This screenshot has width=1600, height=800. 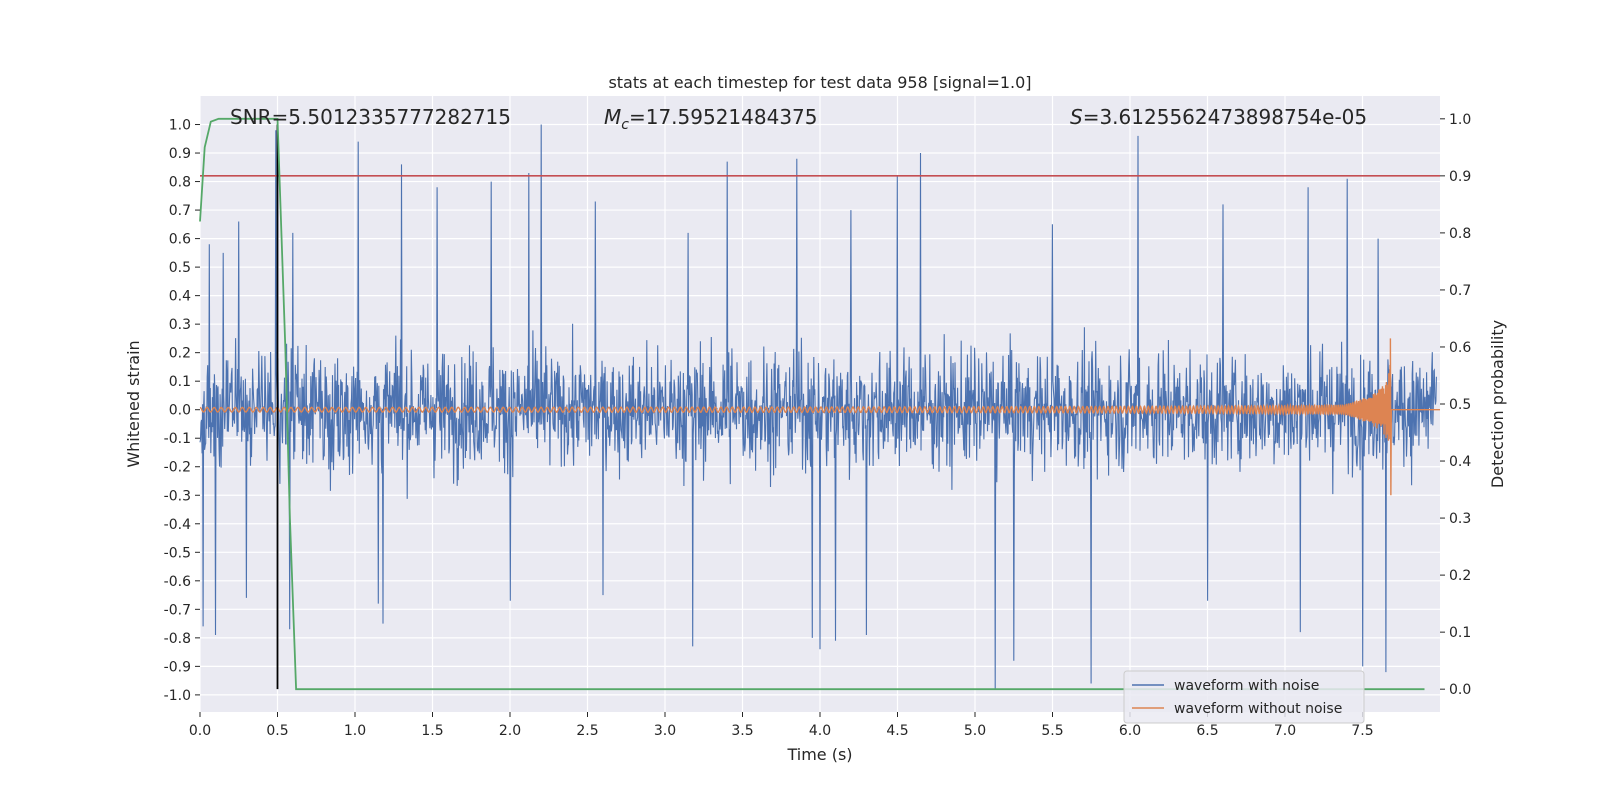 I want to click on y-tick-label: 0.3, so click(x=180, y=325).